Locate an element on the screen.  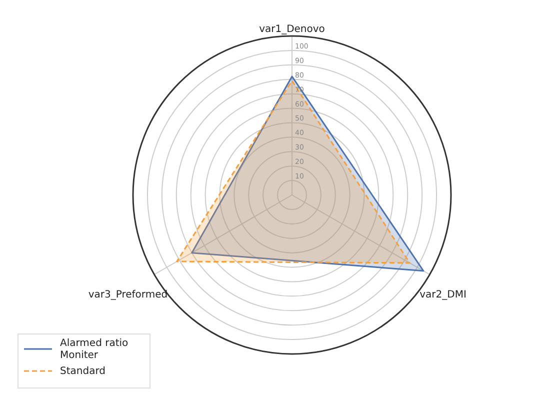
legend-label: Alarmed ratio Moniter is located at coordinates (94, 349).